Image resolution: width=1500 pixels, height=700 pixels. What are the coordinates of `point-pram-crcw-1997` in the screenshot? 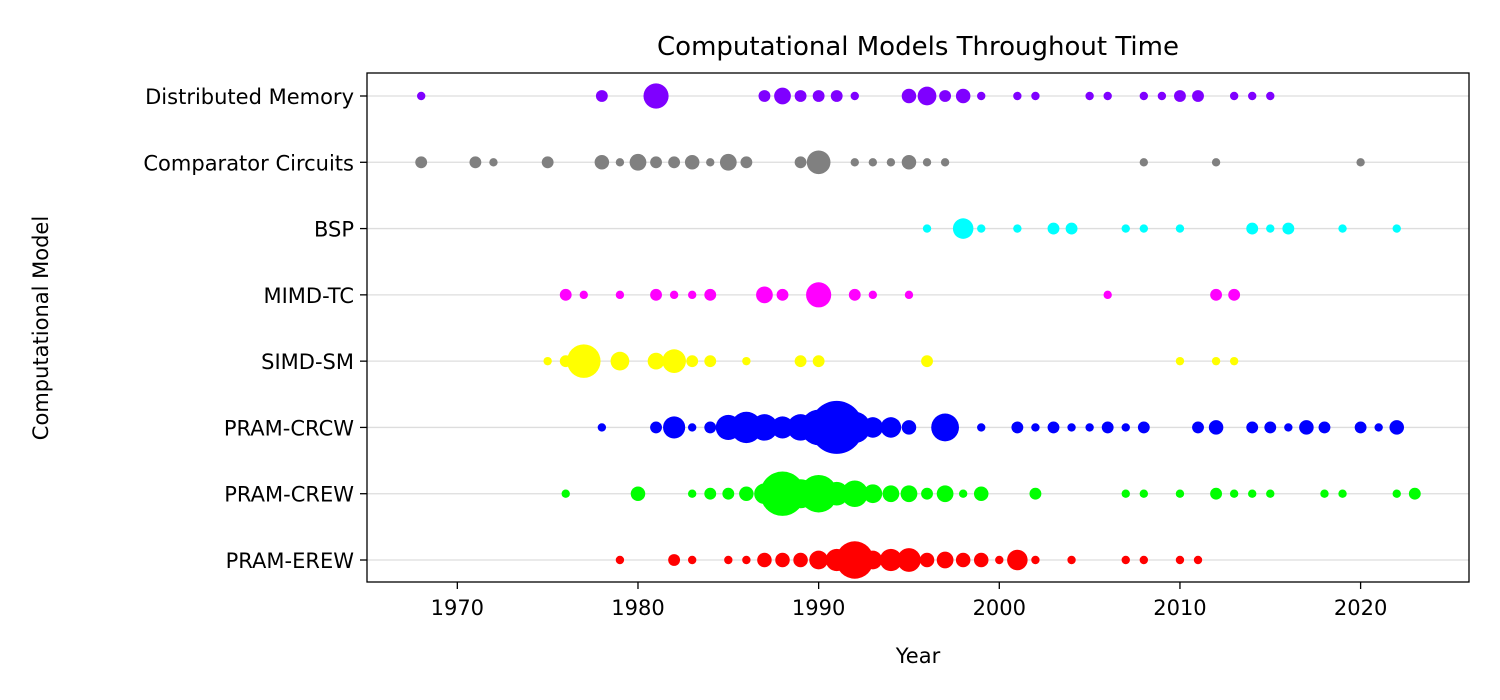 It's located at (945, 427).